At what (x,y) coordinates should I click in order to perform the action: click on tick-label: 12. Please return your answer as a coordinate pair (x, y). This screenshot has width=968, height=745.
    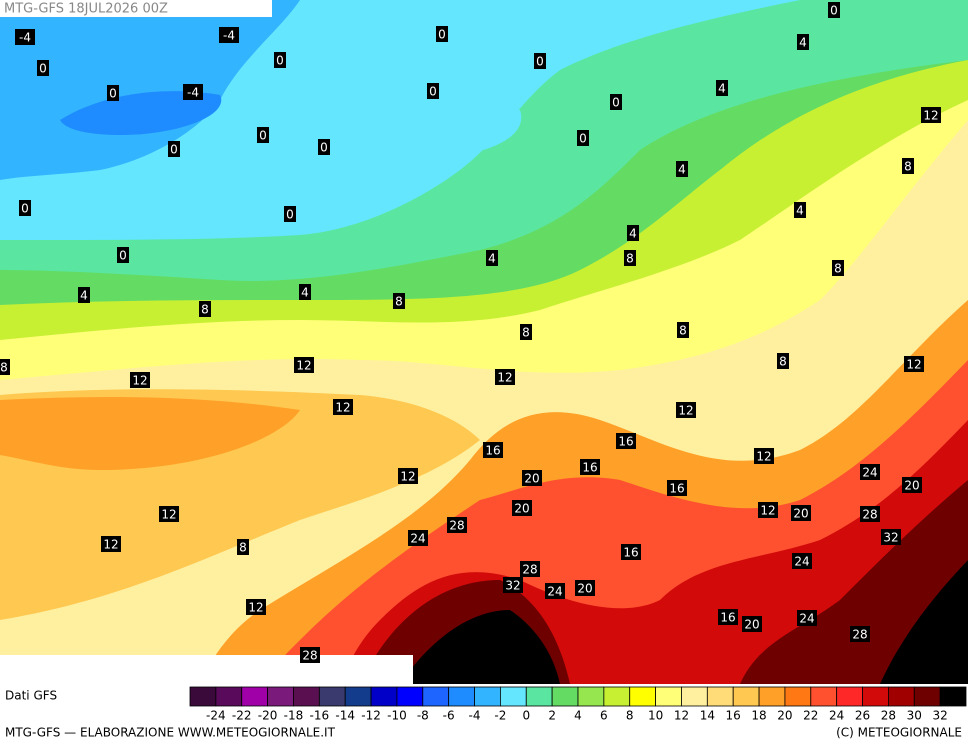
    Looking at the image, I should click on (681, 716).